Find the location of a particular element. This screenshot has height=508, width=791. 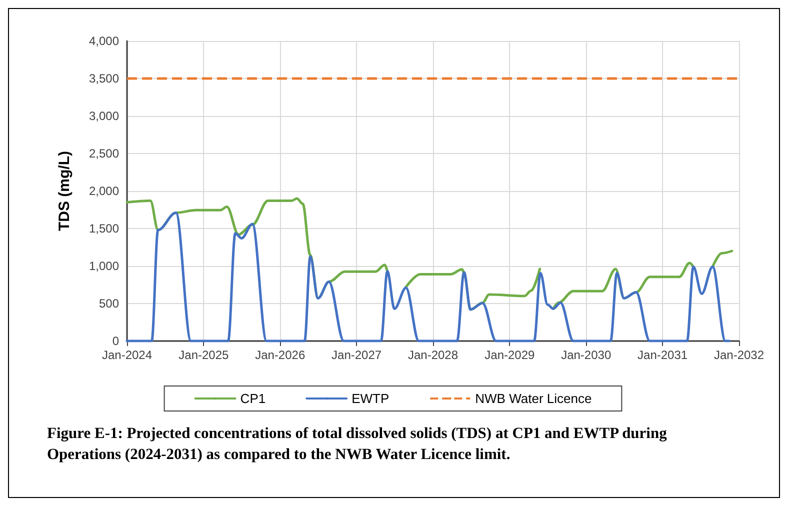

y-tick-label: 2,500 is located at coordinates (104, 153).